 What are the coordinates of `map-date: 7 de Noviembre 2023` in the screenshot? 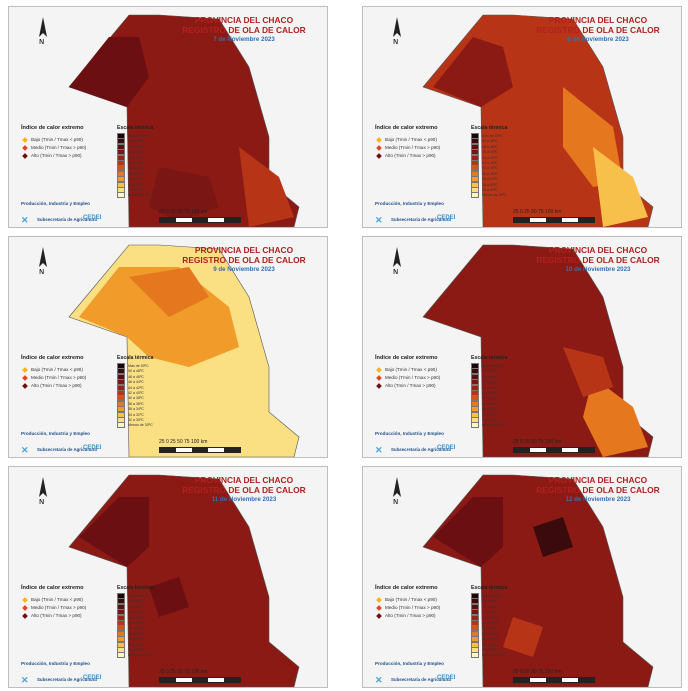 It's located at (244, 39).